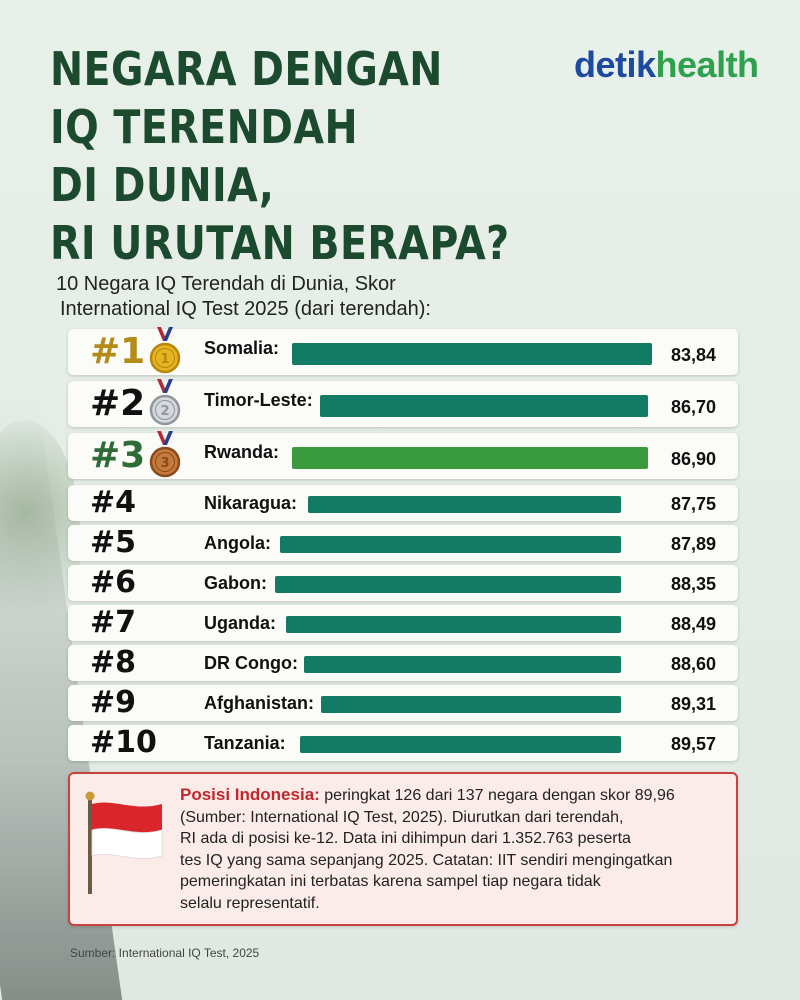 The image size is (800, 1000). What do you see at coordinates (162, 185) in the screenshot?
I see `title-line-3: DI DUNIA,` at bounding box center [162, 185].